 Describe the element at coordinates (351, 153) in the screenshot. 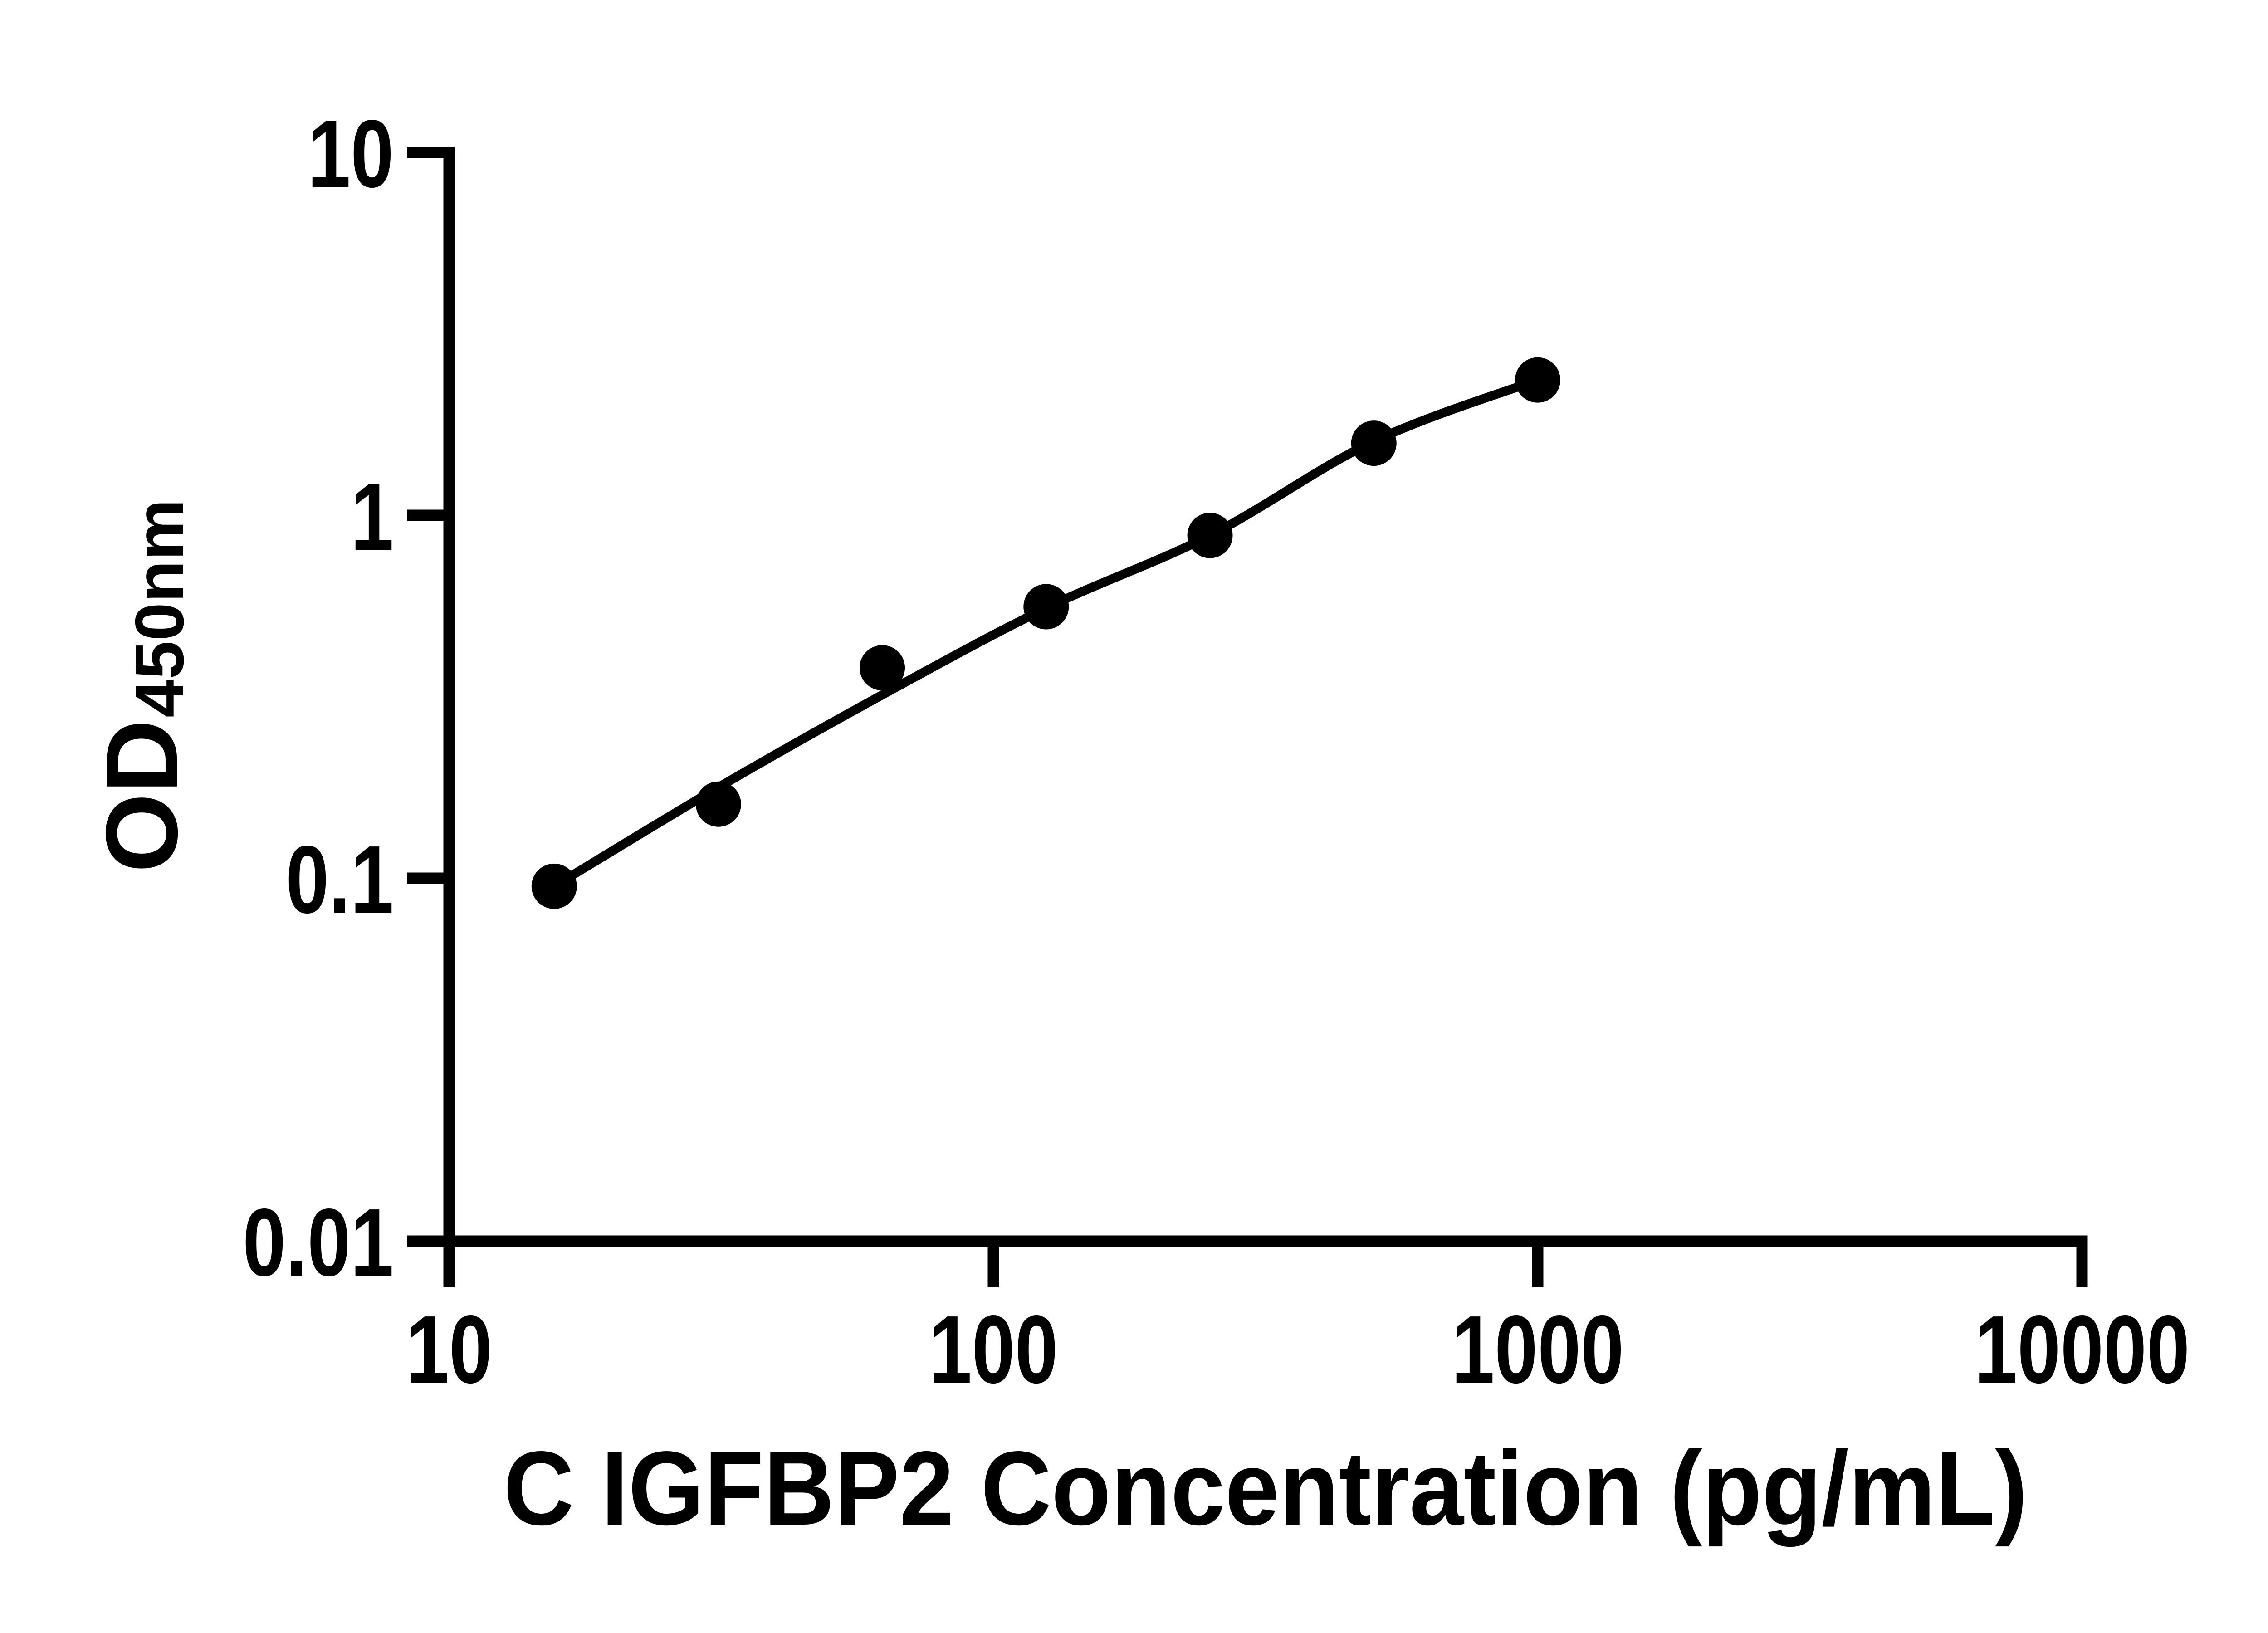

I see `y-tick-label: 10` at that location.